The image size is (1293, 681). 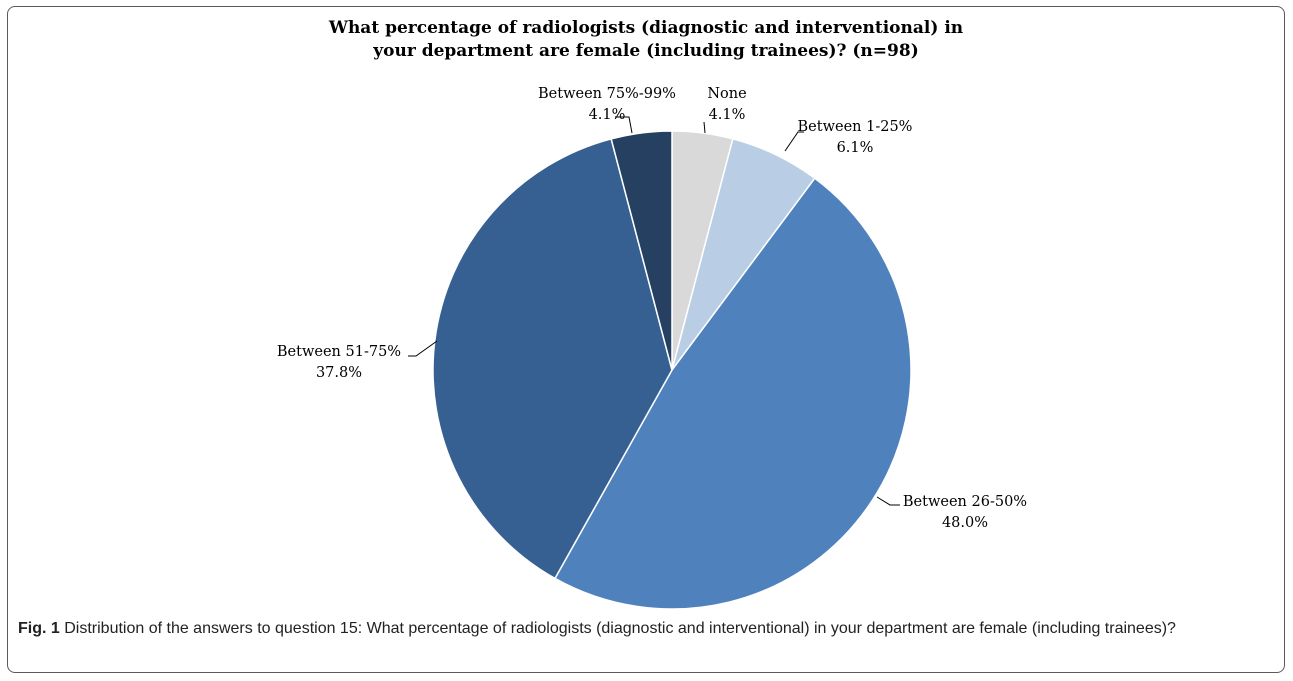 What do you see at coordinates (727, 115) in the screenshot?
I see `slice-value-none: 4.1%` at bounding box center [727, 115].